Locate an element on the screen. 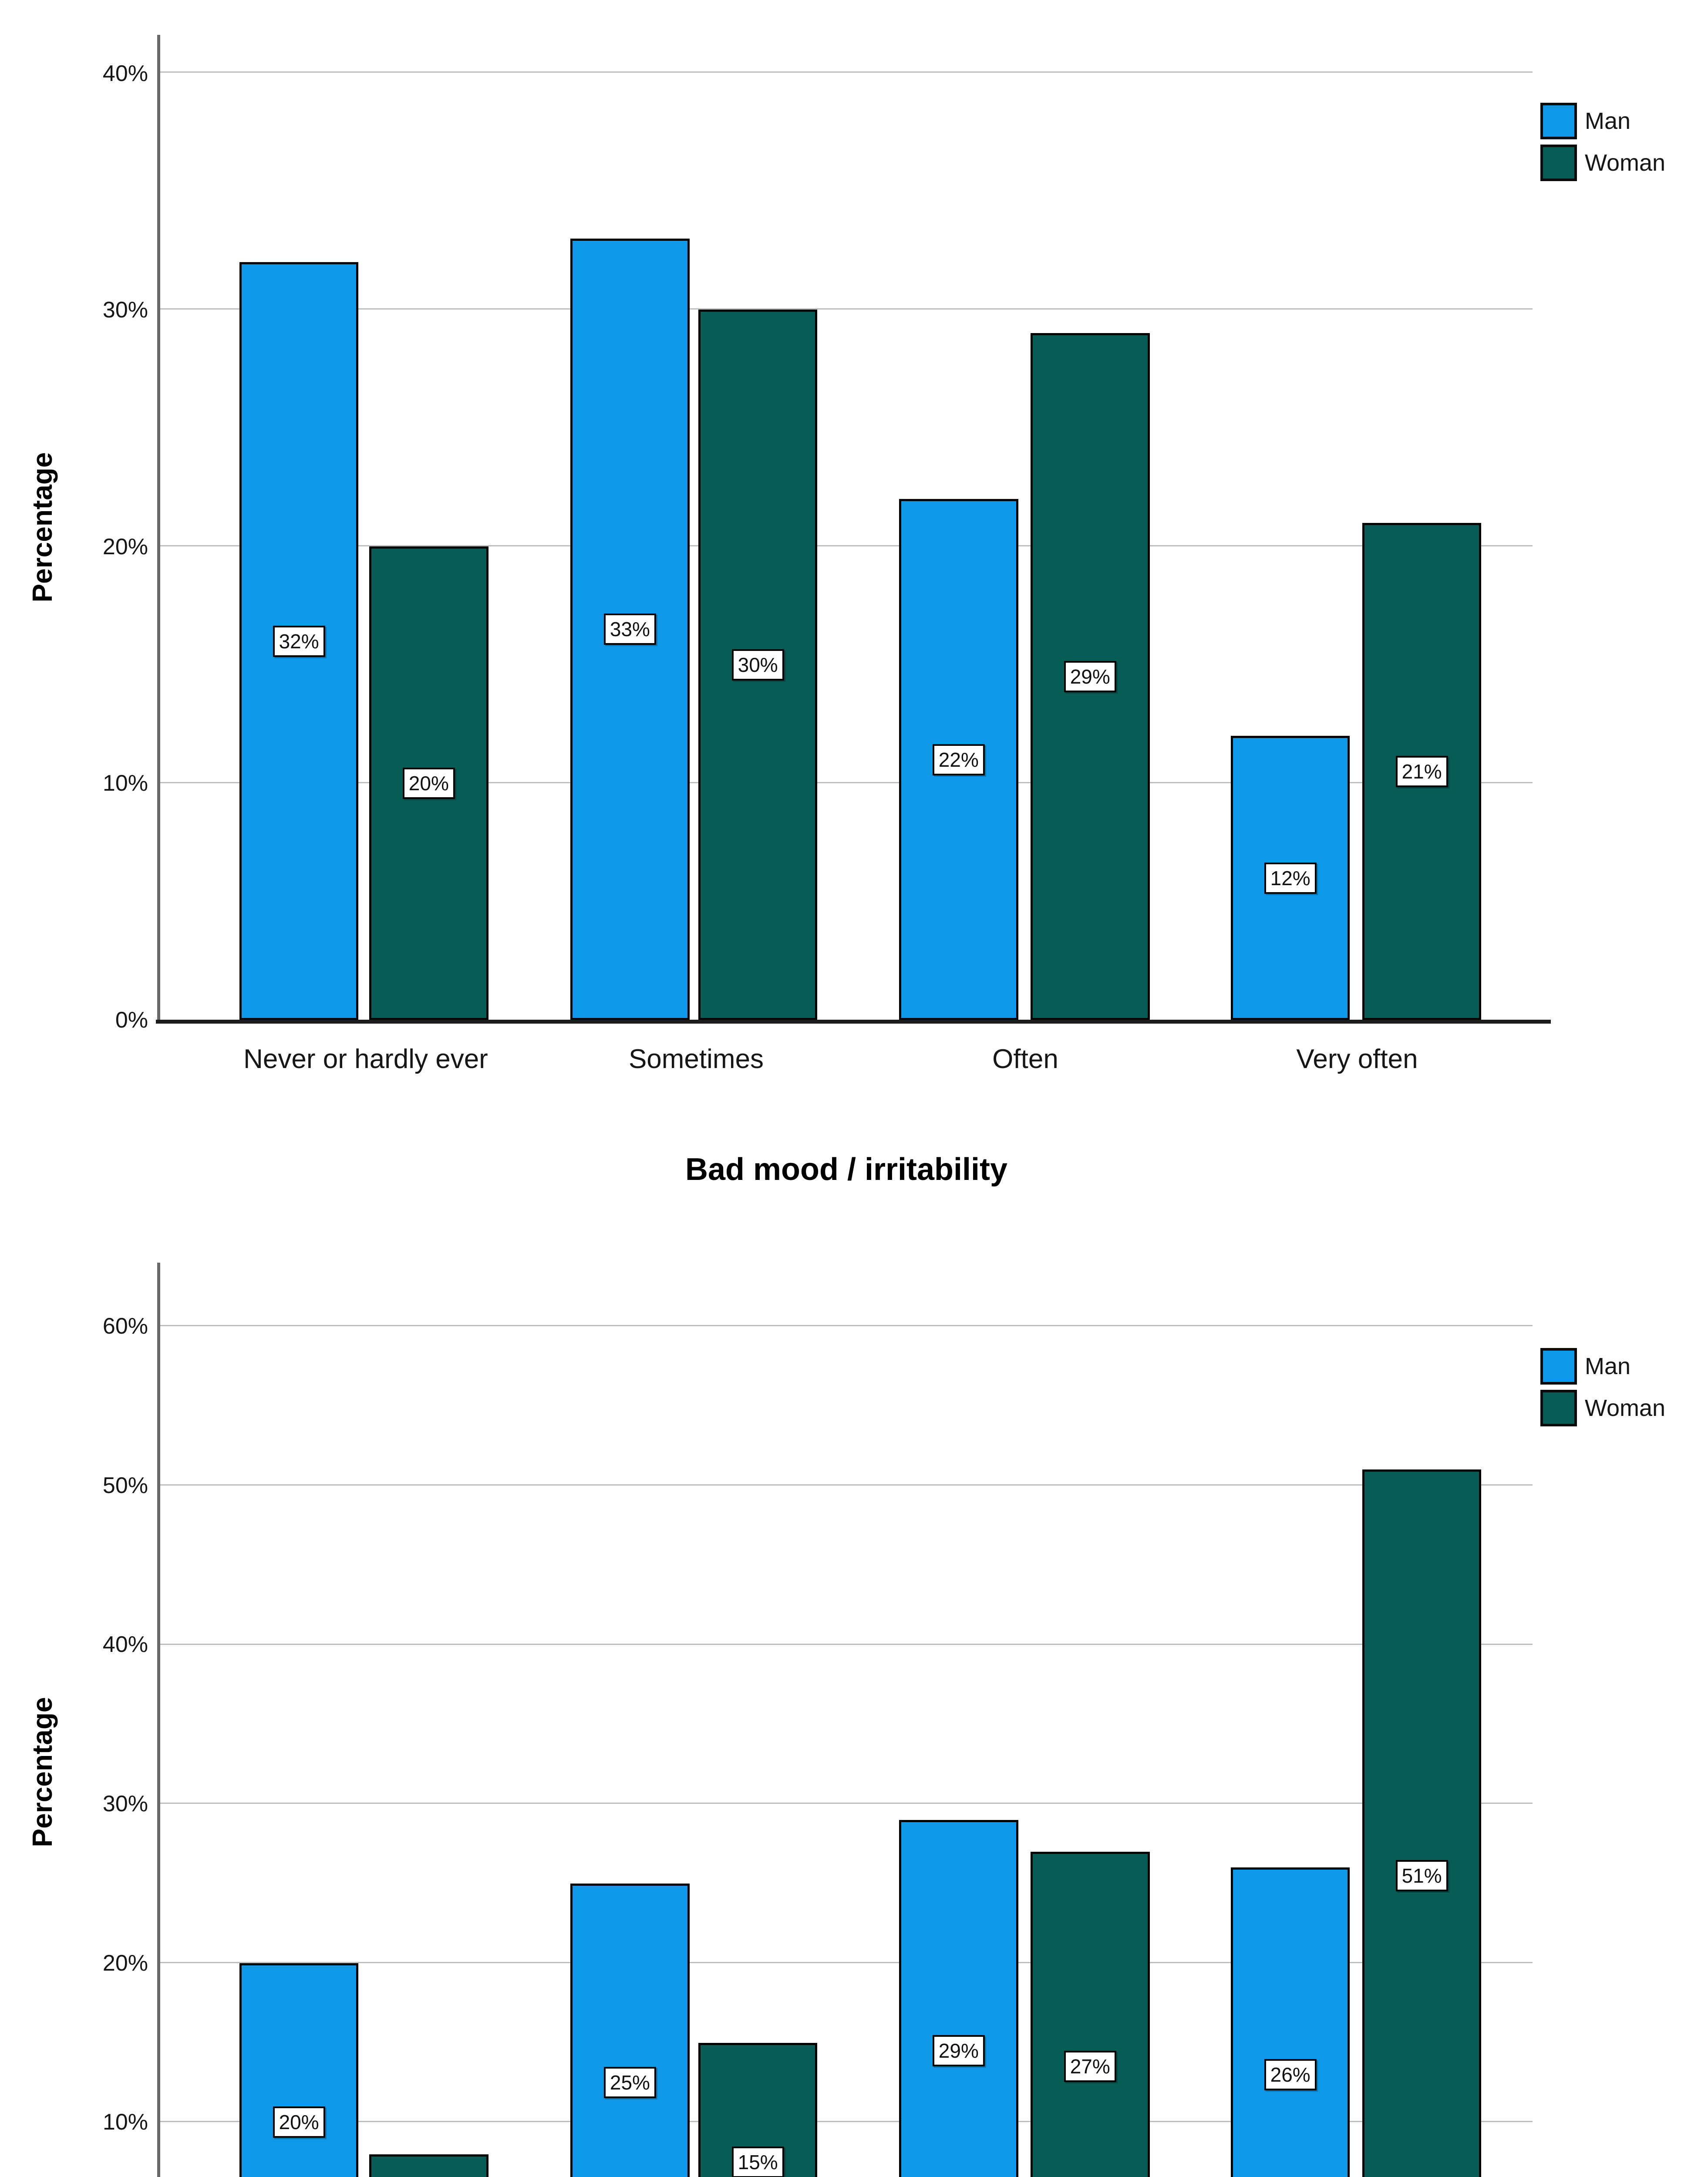 Image resolution: width=1708 pixels, height=2177 pixels. bar-woman-never: 20% is located at coordinates (428, 783).